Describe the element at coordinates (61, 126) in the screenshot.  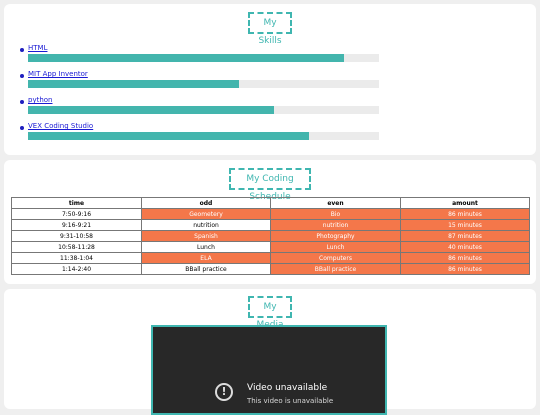
I see `skill-link-vex-coding-studio: VEX Coding Studio` at that location.